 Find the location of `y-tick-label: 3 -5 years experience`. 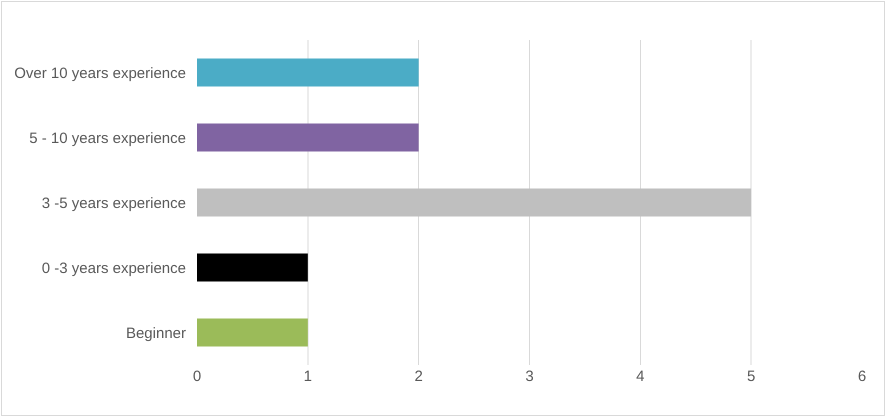

y-tick-label: 3 -5 years experience is located at coordinates (114, 203).